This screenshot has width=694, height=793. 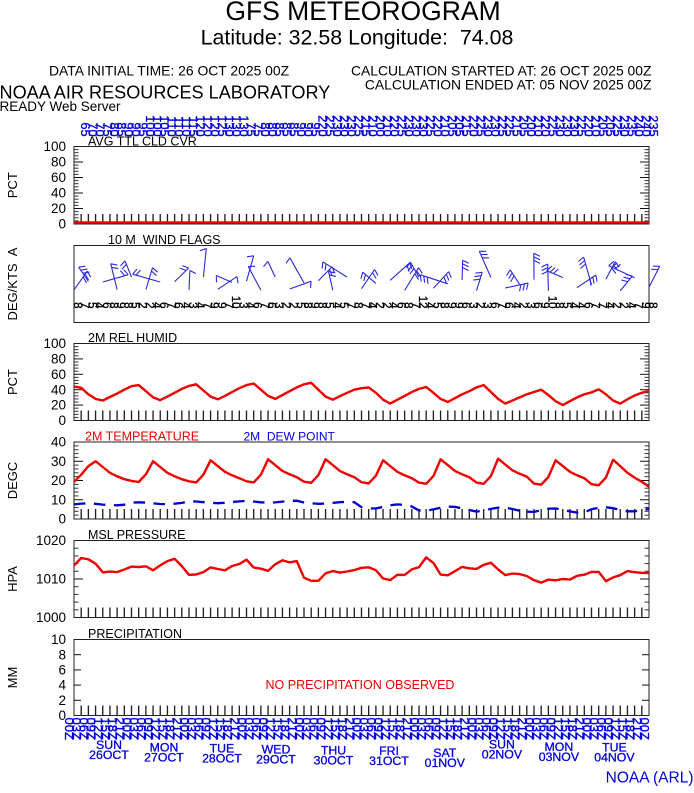 What do you see at coordinates (62, 700) in the screenshot?
I see `svg-text: 2` at bounding box center [62, 700].